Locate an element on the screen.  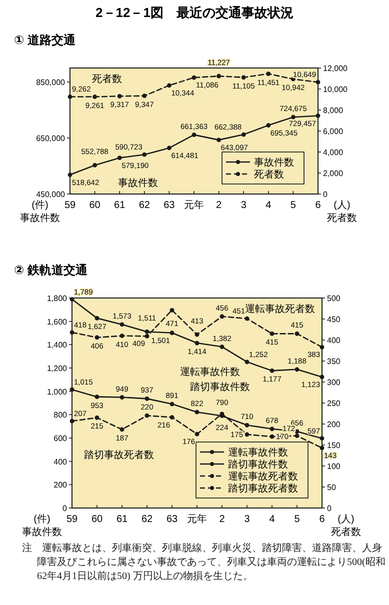
y2-tick-label: 4,000 is located at coordinates (333, 152).